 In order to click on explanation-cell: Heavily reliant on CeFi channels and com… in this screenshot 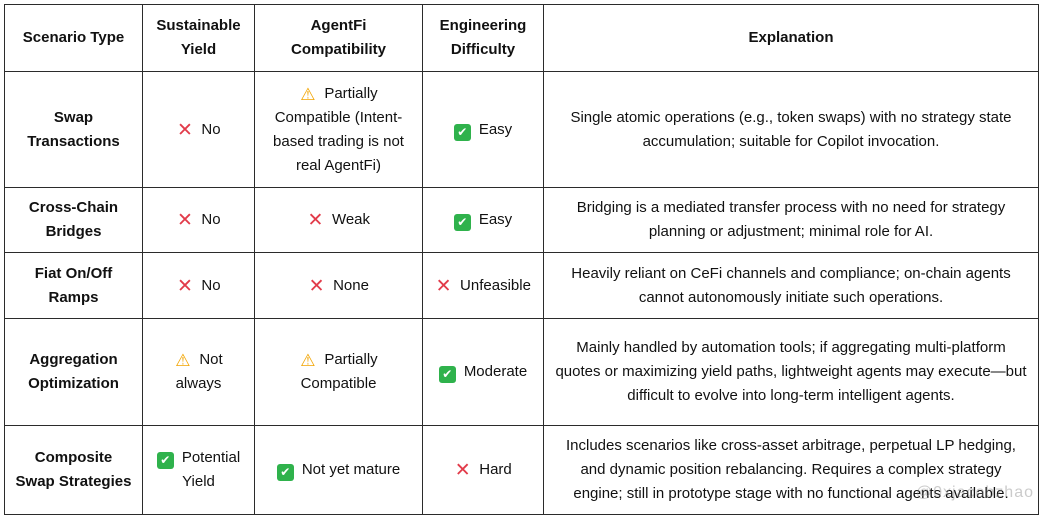, I will do `click(791, 285)`.